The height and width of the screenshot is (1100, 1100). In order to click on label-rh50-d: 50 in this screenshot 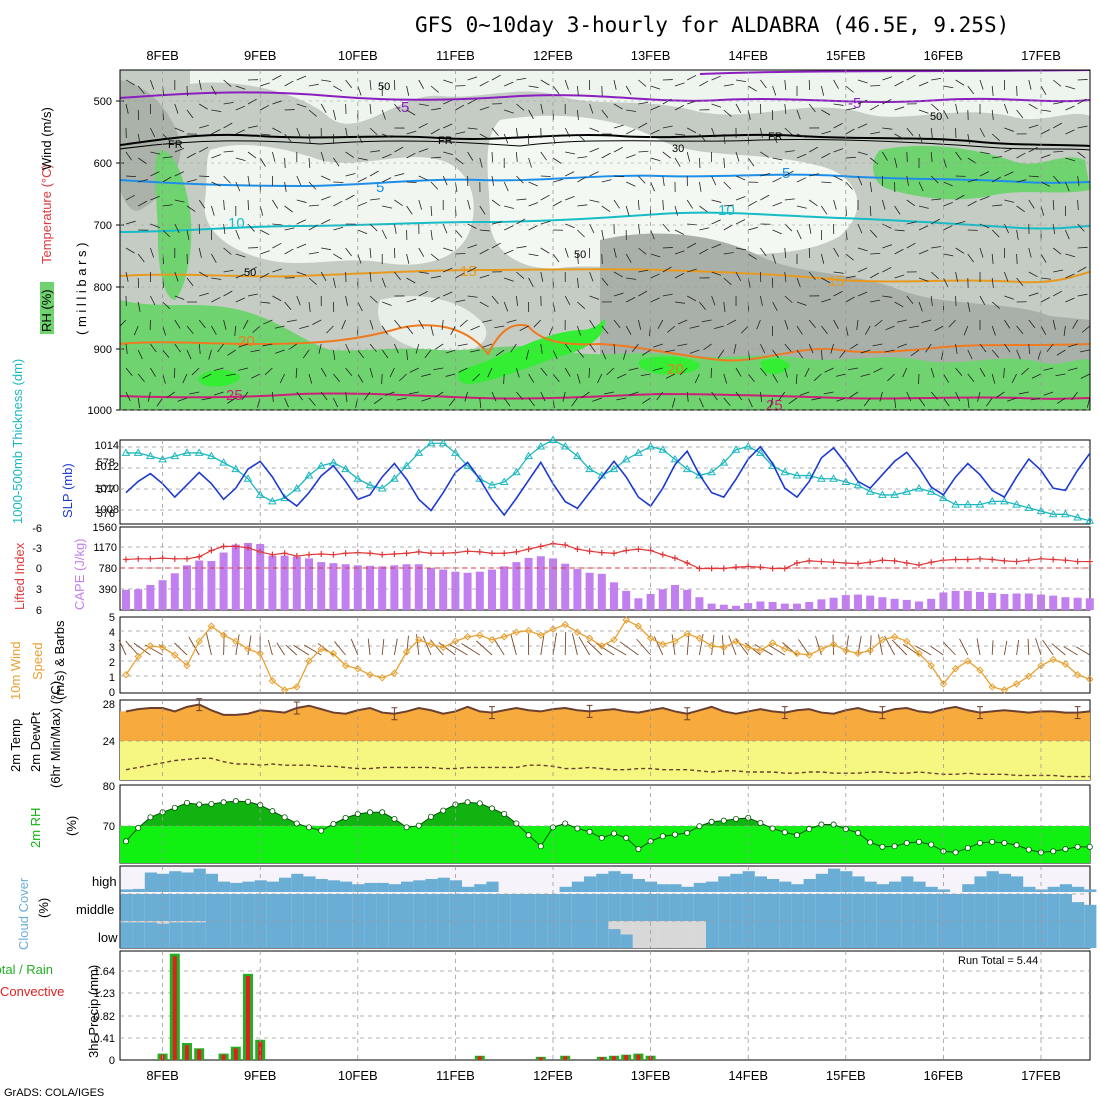, I will do `click(250, 273)`.